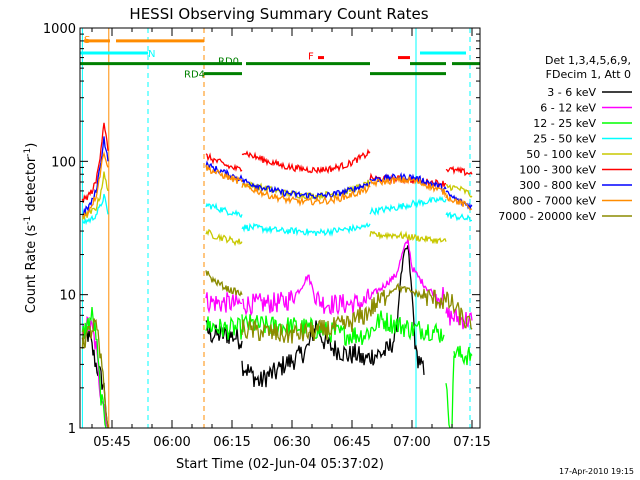  I want to click on timestamp: 17-Apr-2010 19:15, so click(596, 471).